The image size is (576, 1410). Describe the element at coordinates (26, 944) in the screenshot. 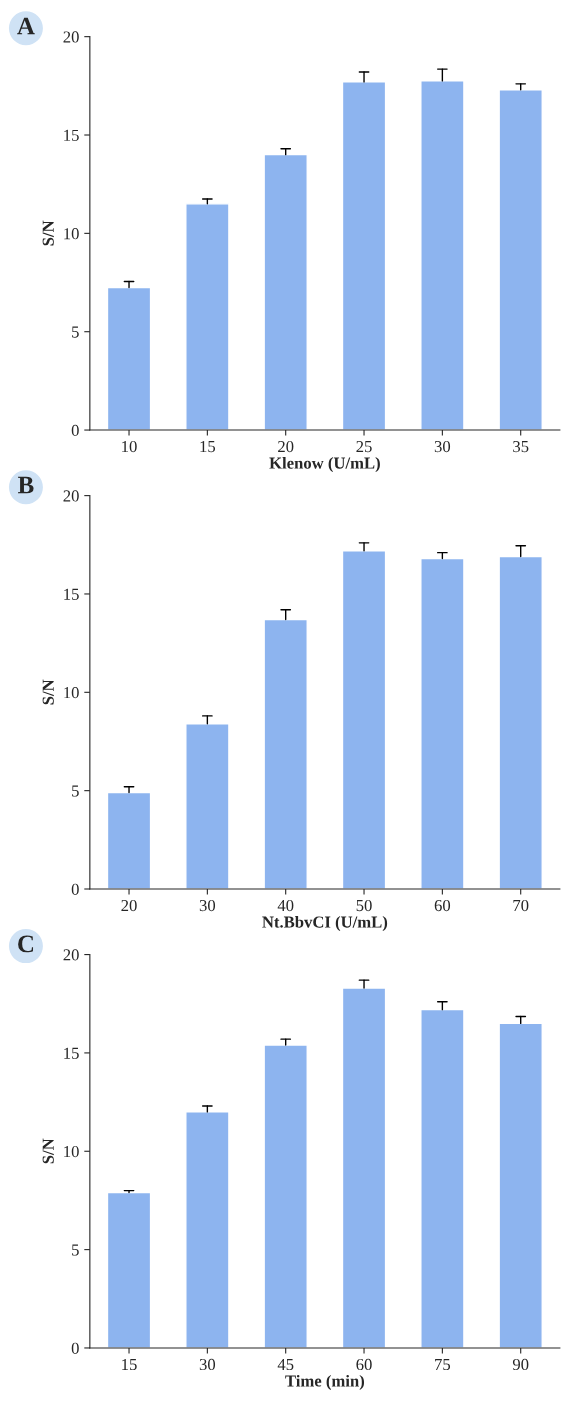

I see `text: C` at that location.